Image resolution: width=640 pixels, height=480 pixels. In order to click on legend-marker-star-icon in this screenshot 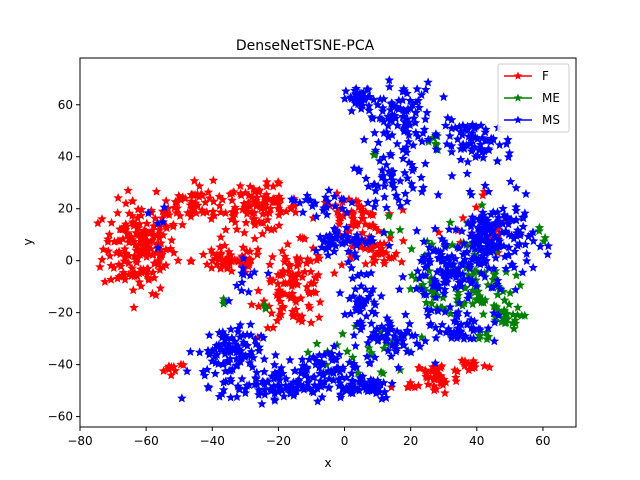, I will do `click(518, 119)`.